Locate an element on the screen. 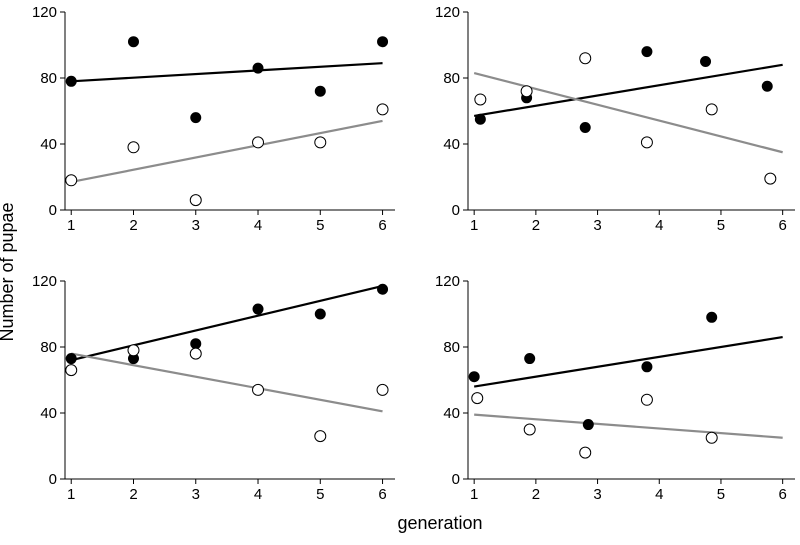 The image size is (800, 545). panel-2-x-tick-label: 5 is located at coordinates (721, 225).